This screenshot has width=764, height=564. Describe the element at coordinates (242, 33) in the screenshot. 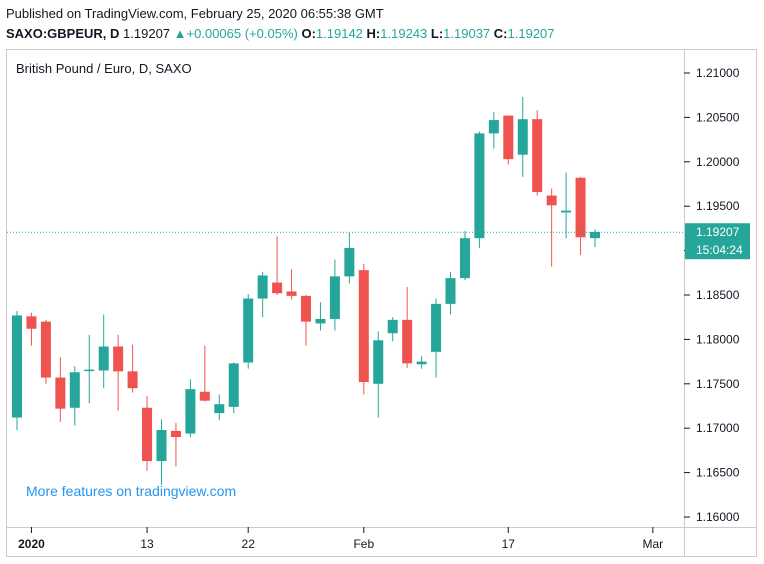

I see `price-change: +0.00065 (+0.05%)` at that location.